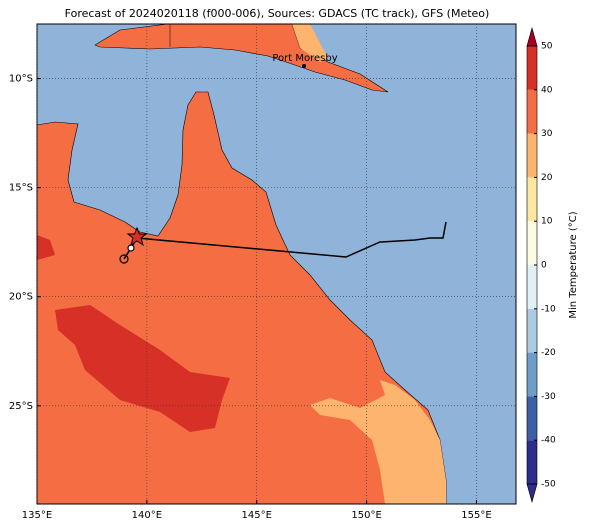  Describe the element at coordinates (147, 515) in the screenshot. I see `x-tick-label: 140°E` at that location.